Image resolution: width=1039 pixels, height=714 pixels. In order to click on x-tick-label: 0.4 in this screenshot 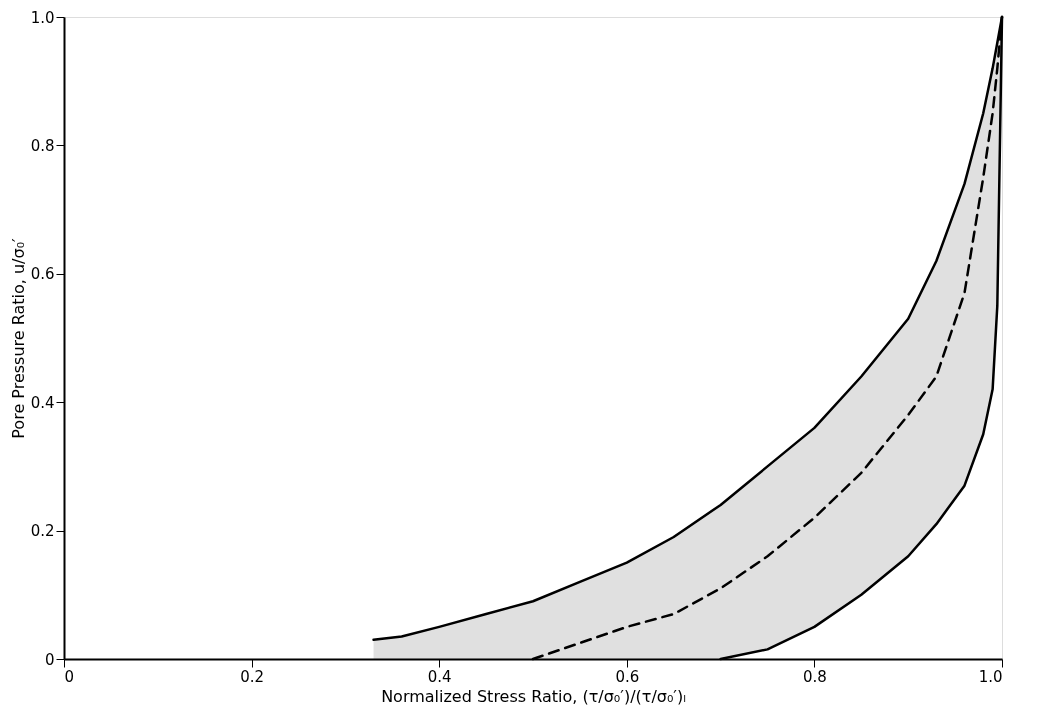, I will do `click(439, 676)`.